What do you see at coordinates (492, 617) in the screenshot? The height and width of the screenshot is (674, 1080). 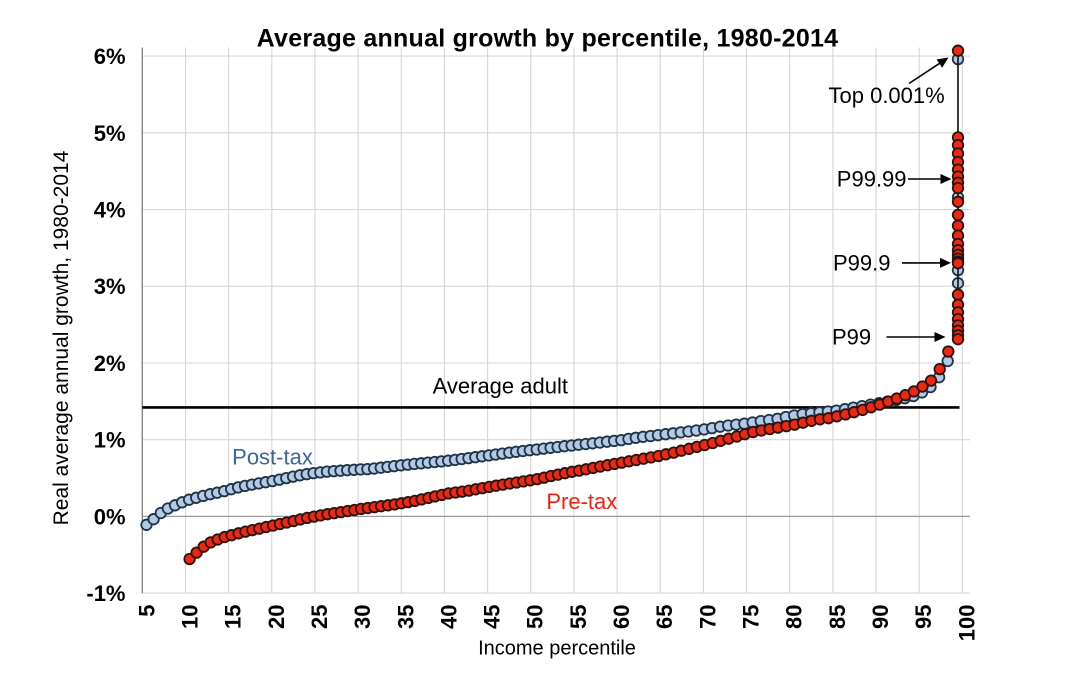 I see `svg-text: 45` at bounding box center [492, 617].